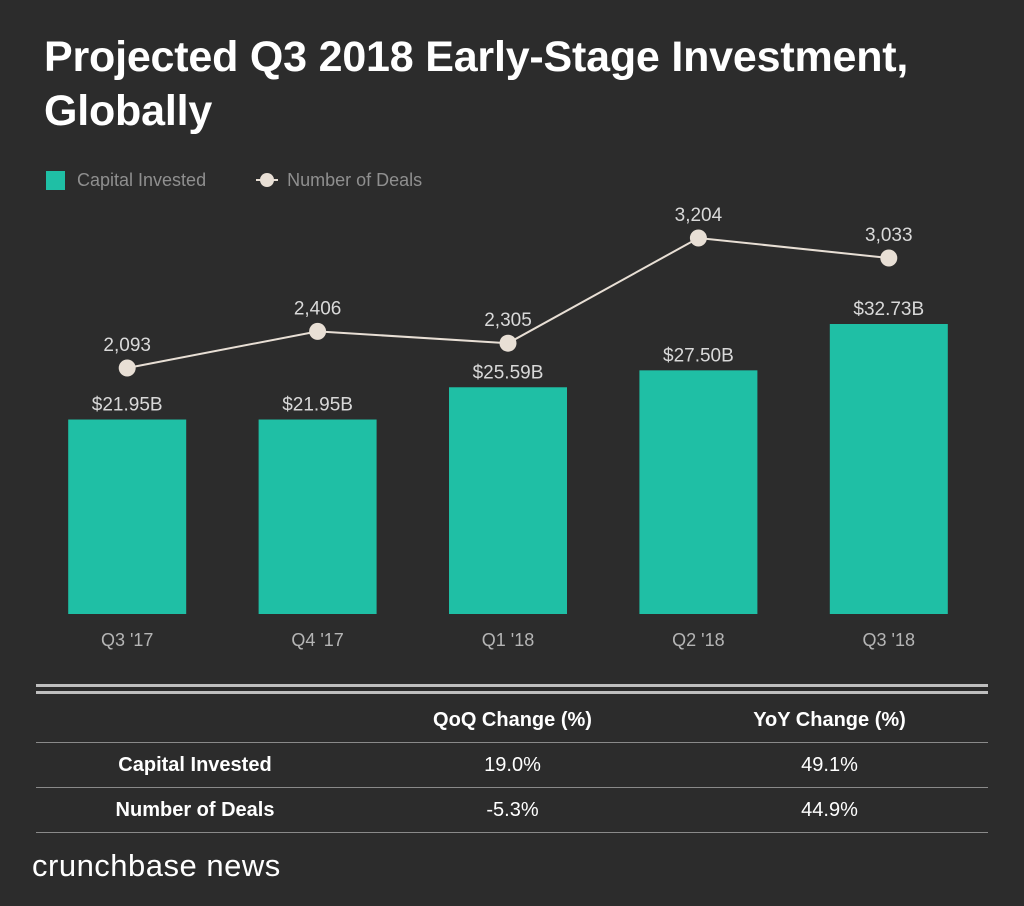  I want to click on table-header-qoq: QoQ Change (%), so click(512, 720).